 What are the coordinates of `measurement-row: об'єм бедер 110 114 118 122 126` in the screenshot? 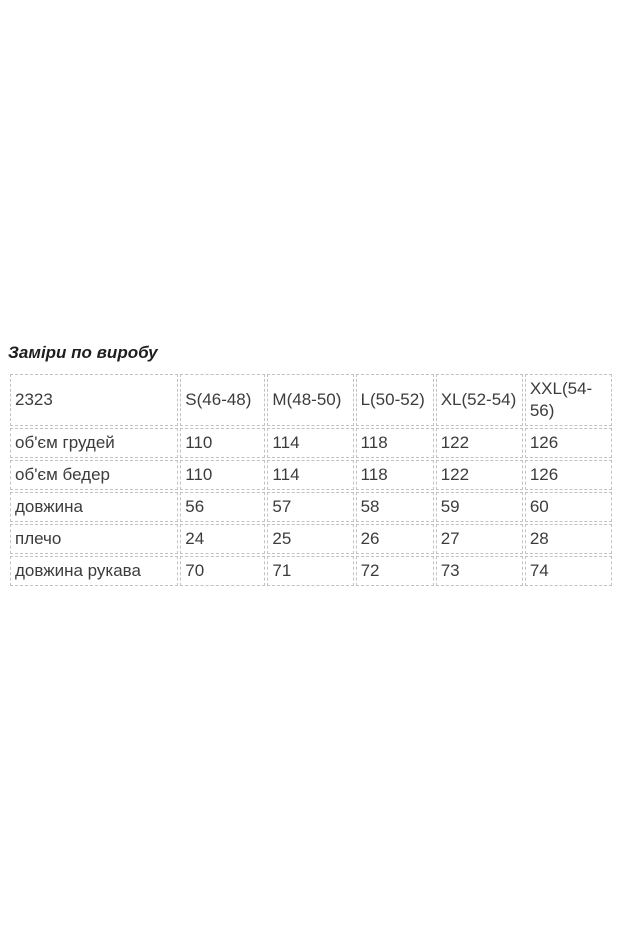 It's located at (311, 475).